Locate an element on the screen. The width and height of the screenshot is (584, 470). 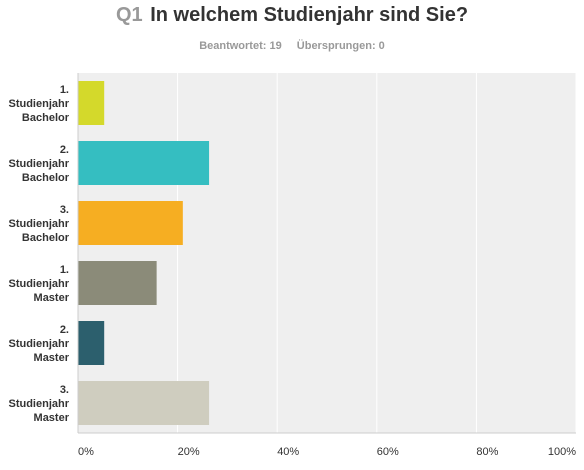
category-label: 1. Studienjahr Bachelor is located at coordinates (38, 104).